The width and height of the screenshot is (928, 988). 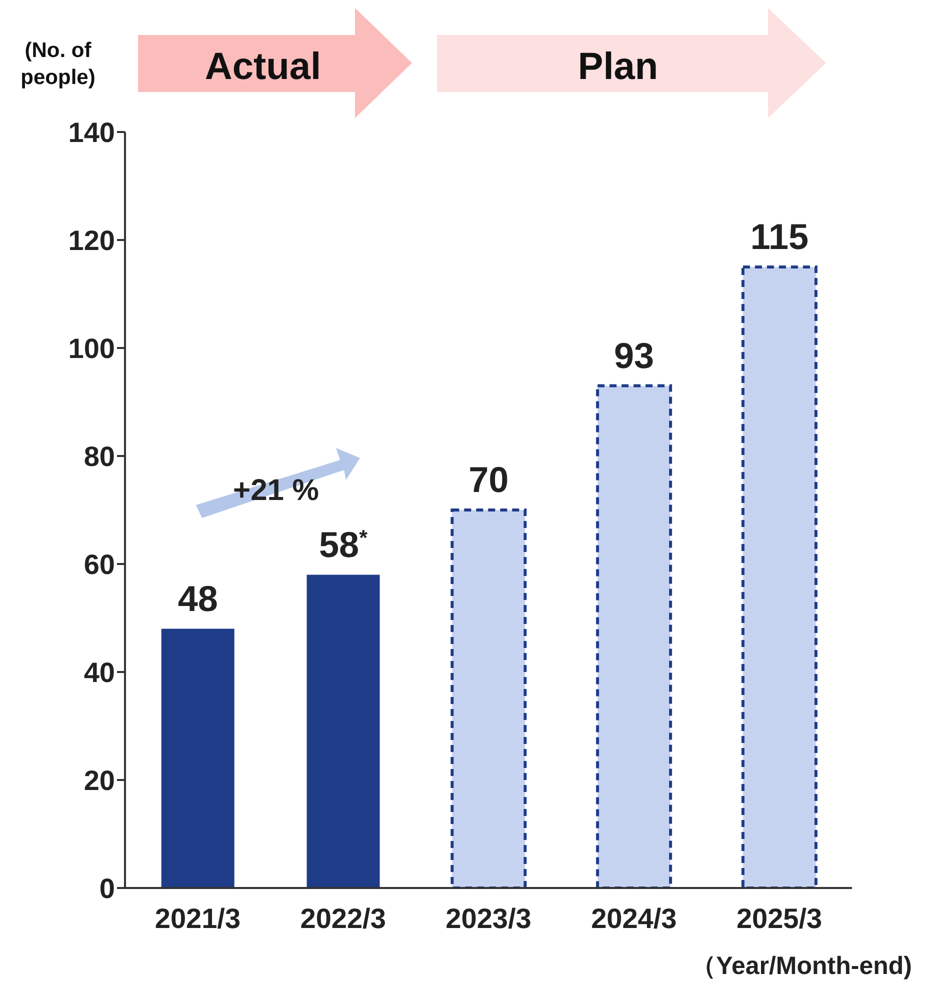 I want to click on x-tick-label: 2021/3, so click(x=197, y=918).